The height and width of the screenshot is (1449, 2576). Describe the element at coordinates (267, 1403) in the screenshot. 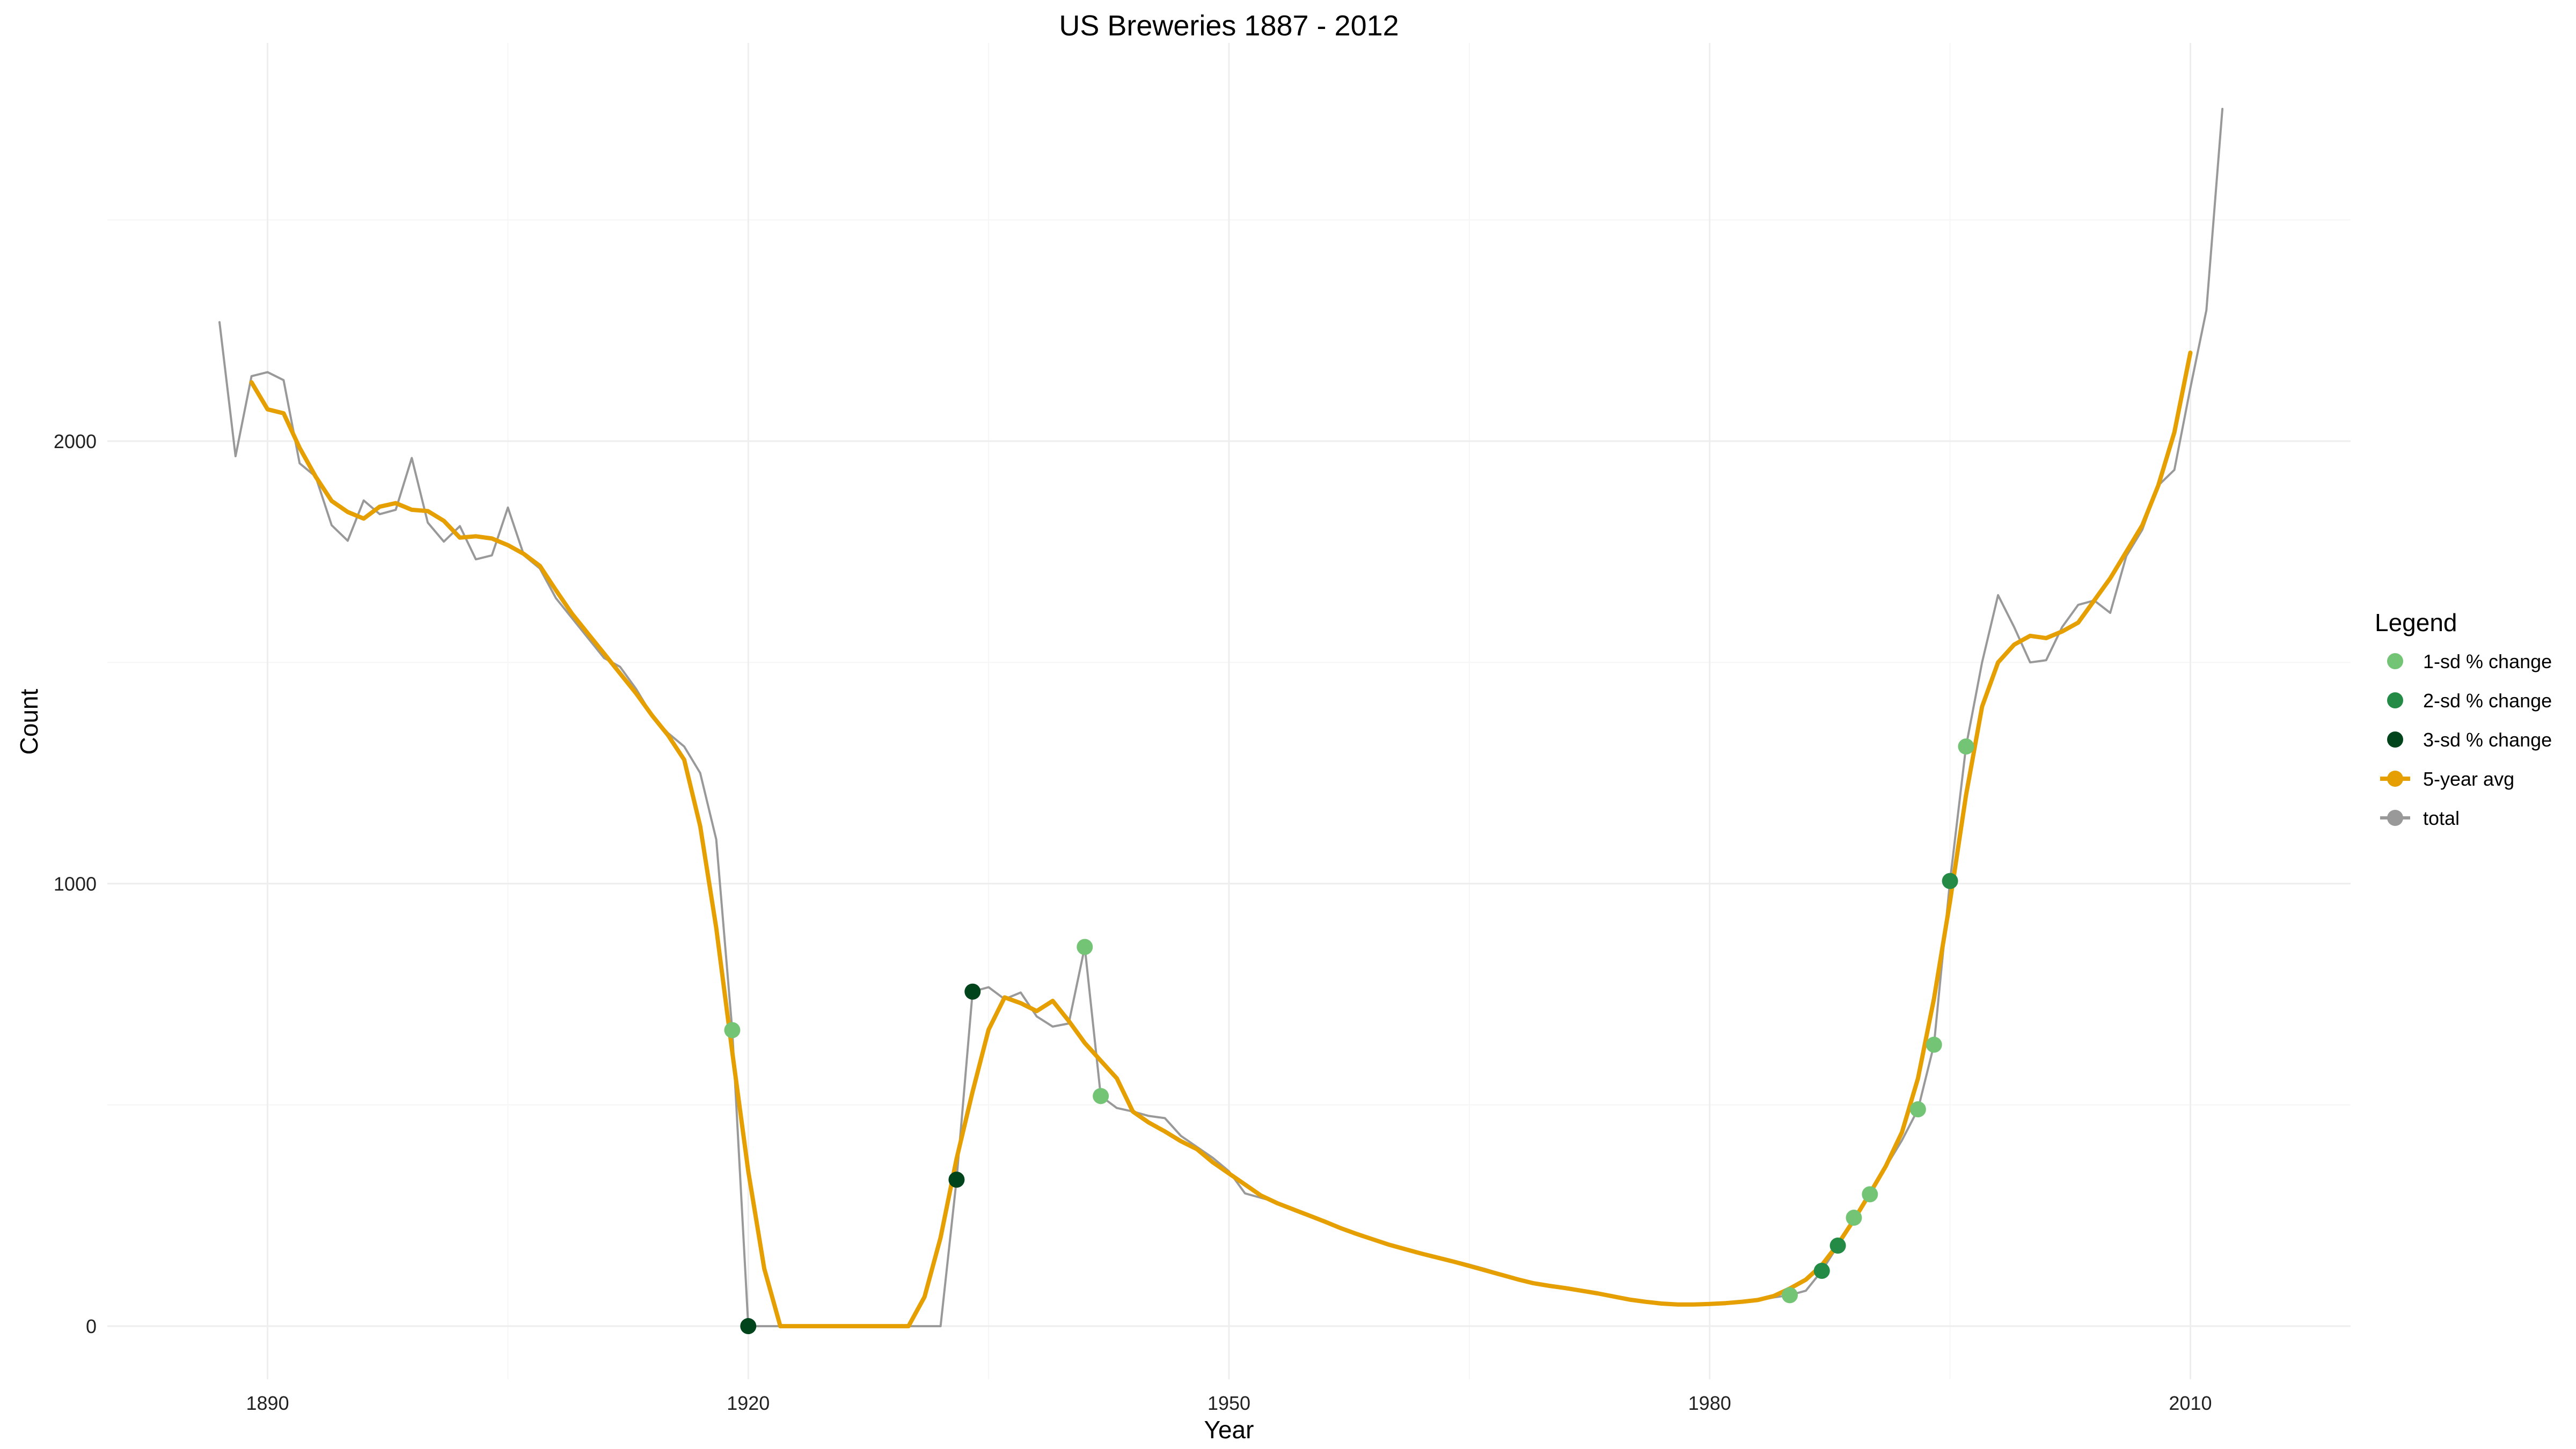

I see `x-tick-label: 1890` at that location.